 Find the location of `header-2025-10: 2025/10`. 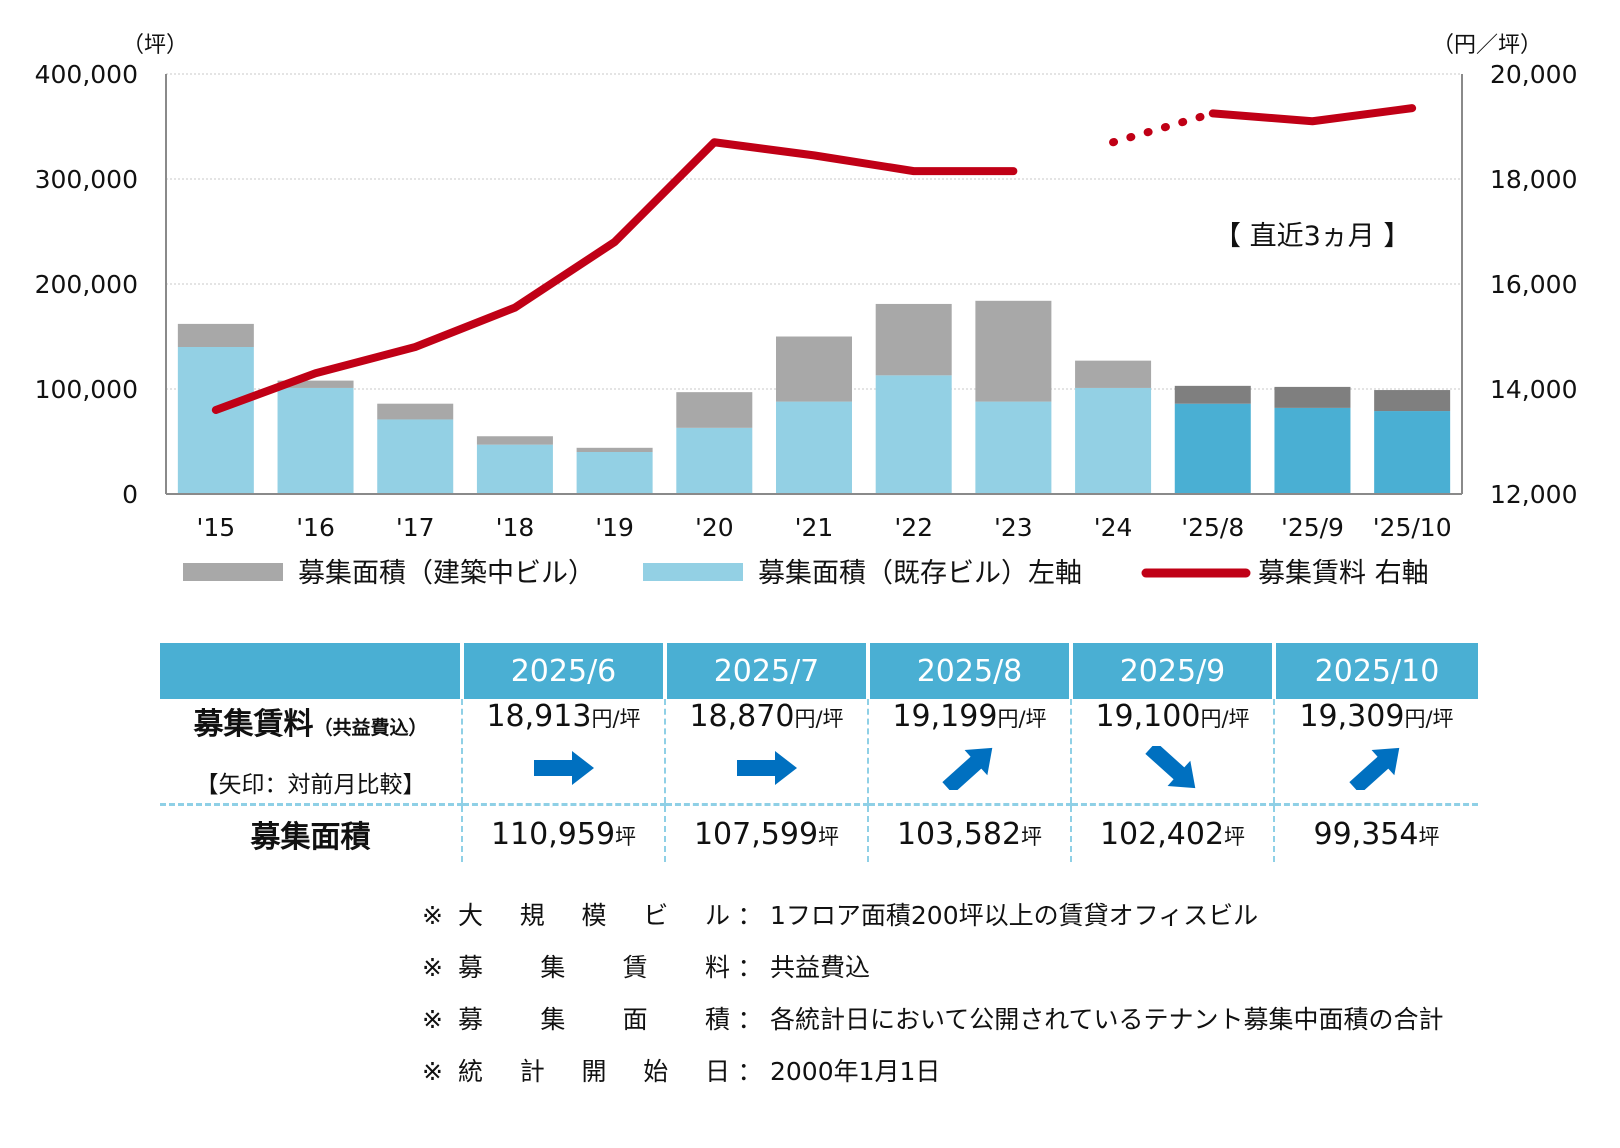

header-2025-10: 2025/10 is located at coordinates (1376, 671).